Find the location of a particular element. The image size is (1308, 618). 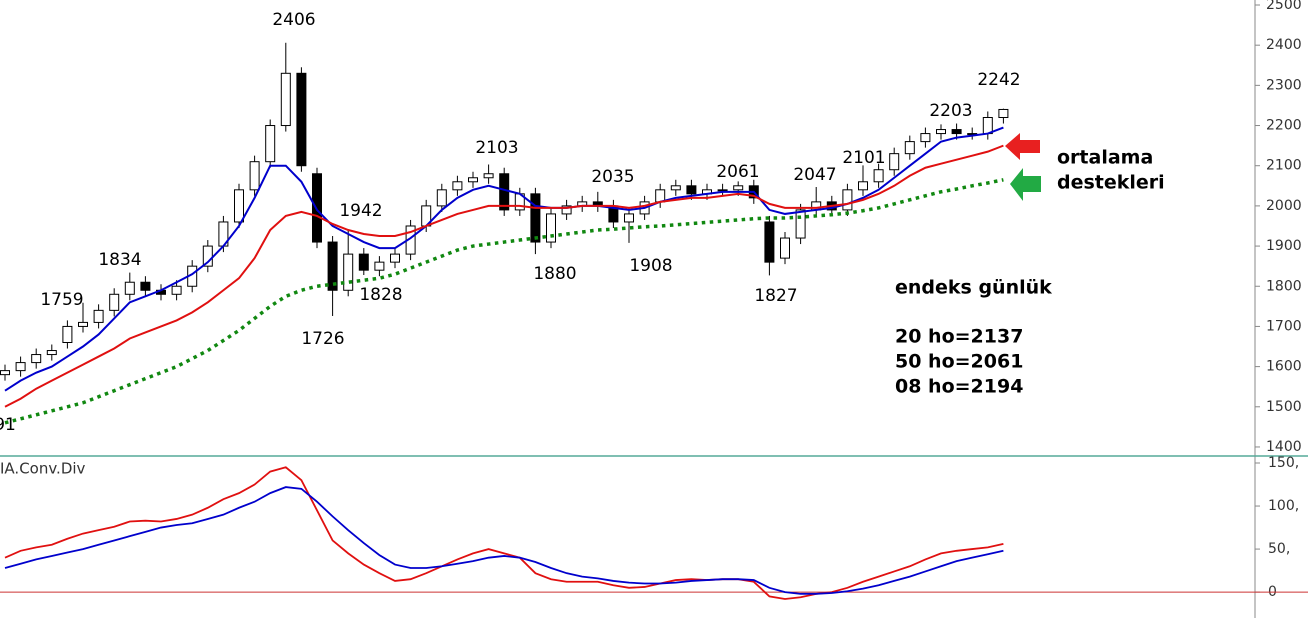

red-arrow is located at coordinates (1022, 146).